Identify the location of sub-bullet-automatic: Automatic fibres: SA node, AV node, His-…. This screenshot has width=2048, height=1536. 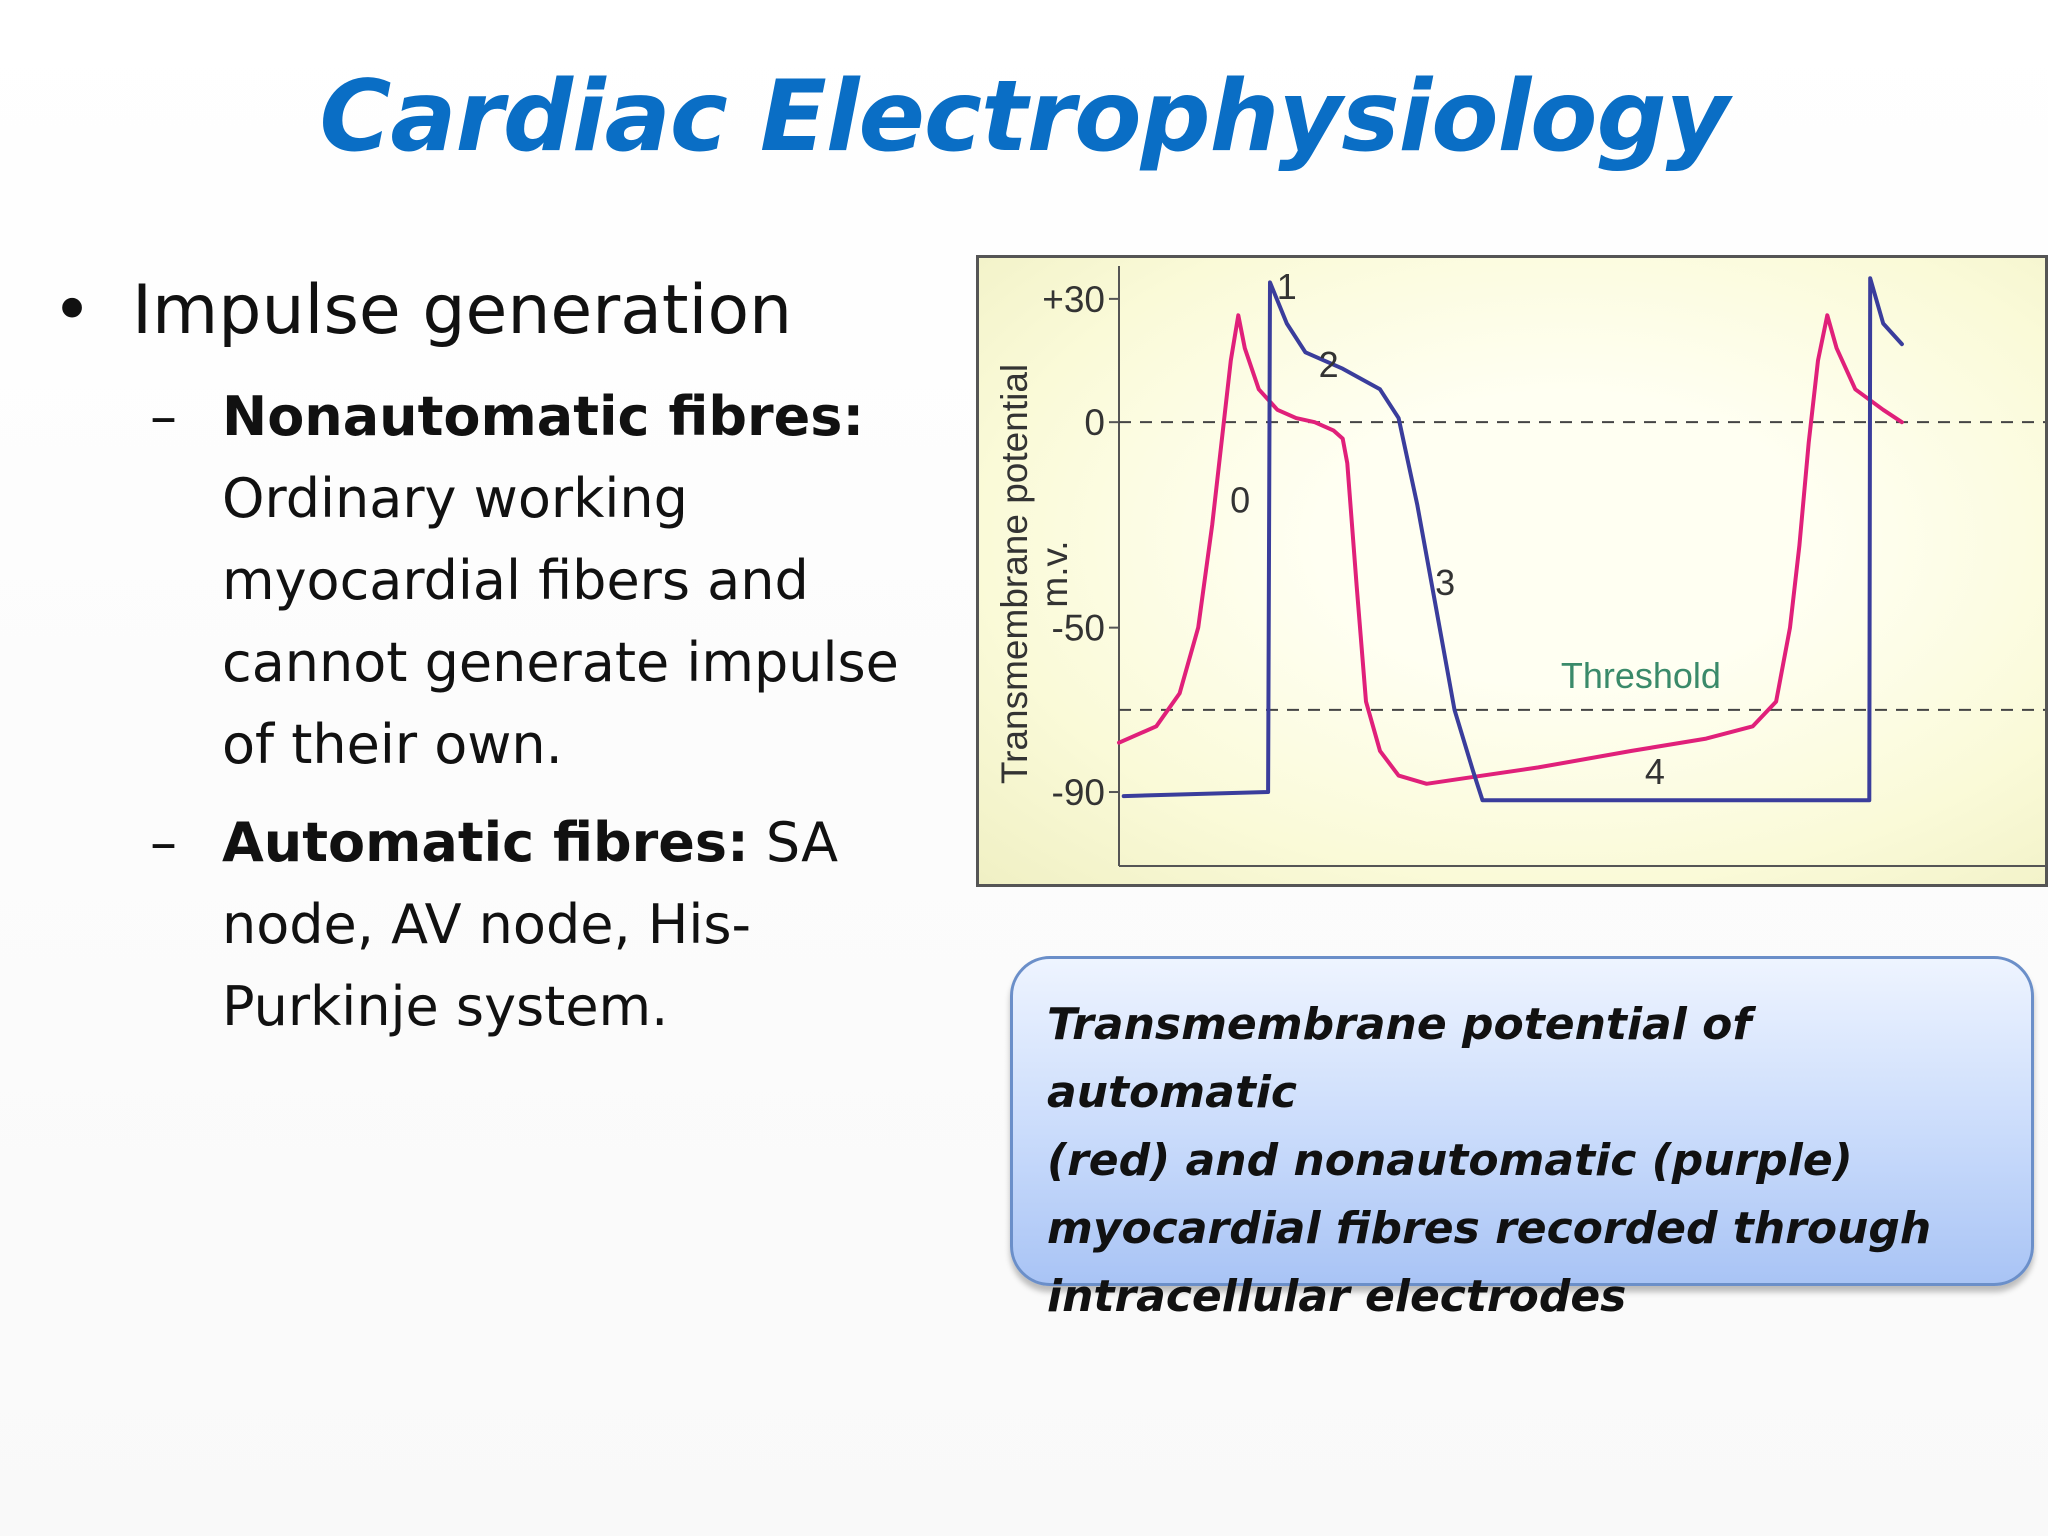
(572, 925).